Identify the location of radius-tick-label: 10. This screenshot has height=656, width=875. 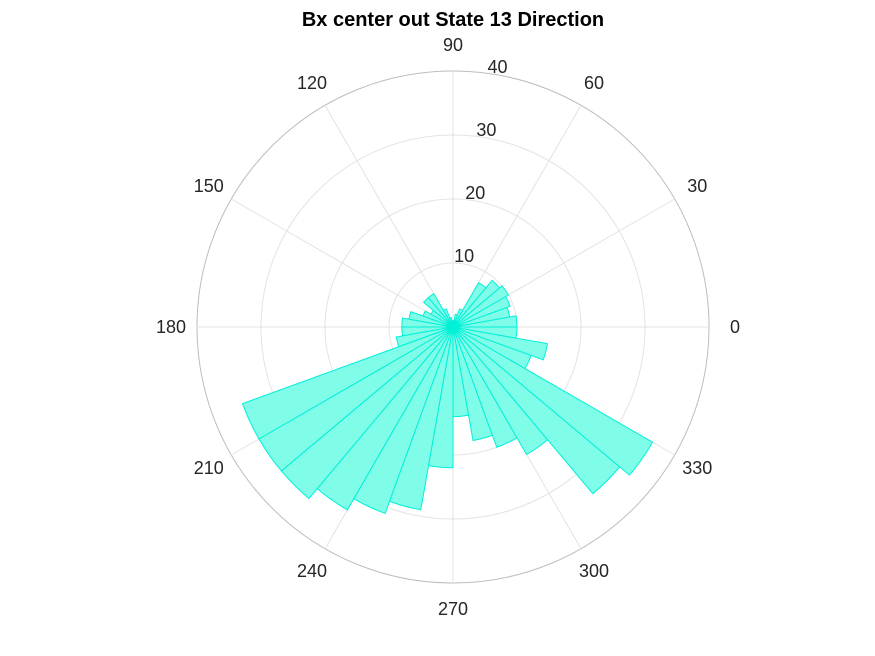
(464, 256).